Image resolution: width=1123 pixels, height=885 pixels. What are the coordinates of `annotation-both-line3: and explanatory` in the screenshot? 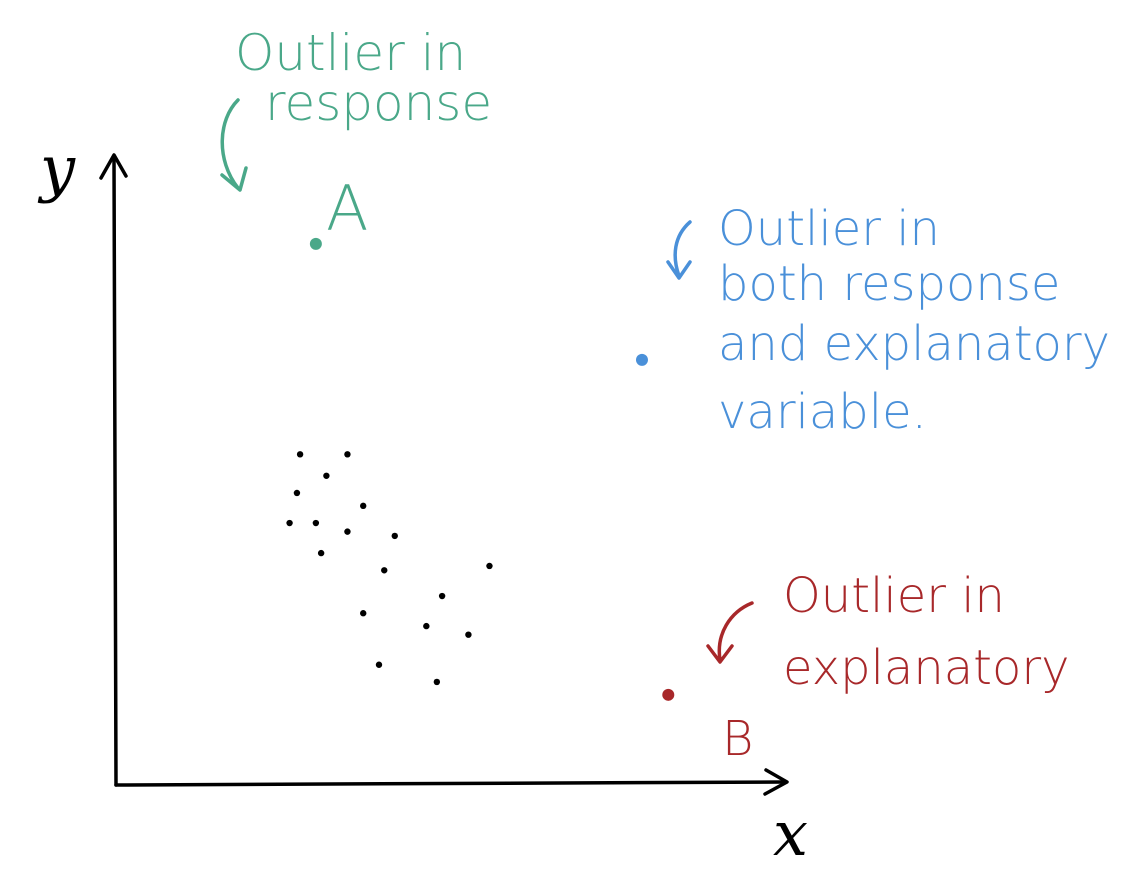 It's located at (914, 344).